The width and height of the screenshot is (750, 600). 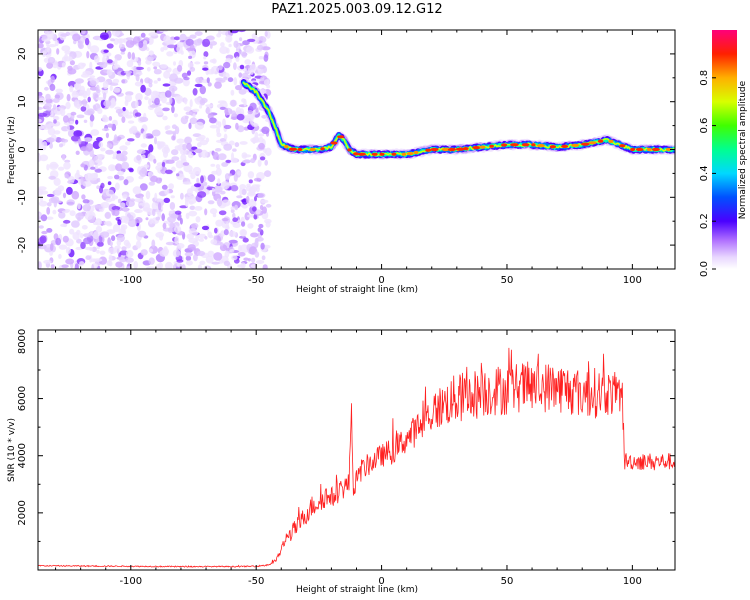 I want to click on x-tick-label: 50, so click(x=507, y=280).